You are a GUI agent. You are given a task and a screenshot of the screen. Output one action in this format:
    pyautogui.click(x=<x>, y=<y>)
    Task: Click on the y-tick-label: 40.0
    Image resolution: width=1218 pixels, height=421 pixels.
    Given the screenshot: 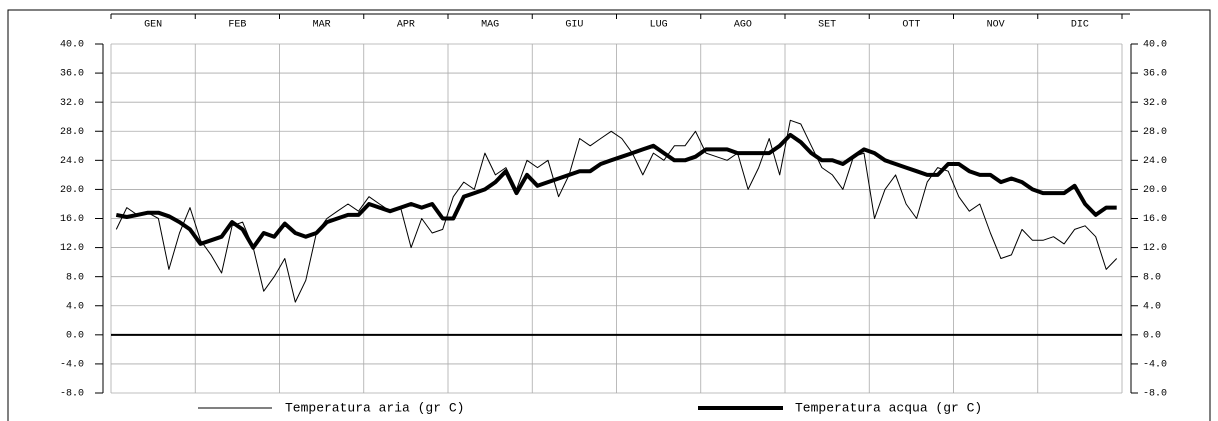 What is the action you would take?
    pyautogui.click(x=72, y=45)
    